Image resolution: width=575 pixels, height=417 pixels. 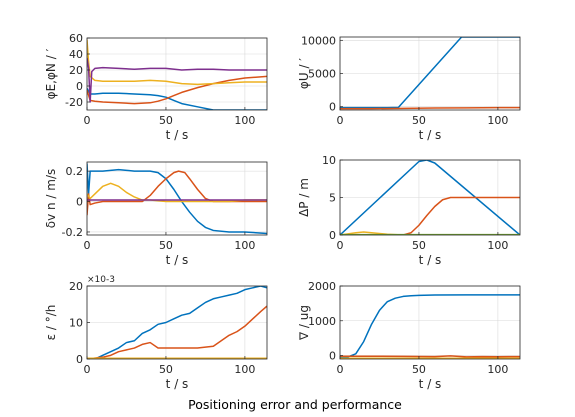 What do you see at coordinates (51, 199) in the screenshot?
I see `y-axis-label: δv n / m/s` at bounding box center [51, 199].